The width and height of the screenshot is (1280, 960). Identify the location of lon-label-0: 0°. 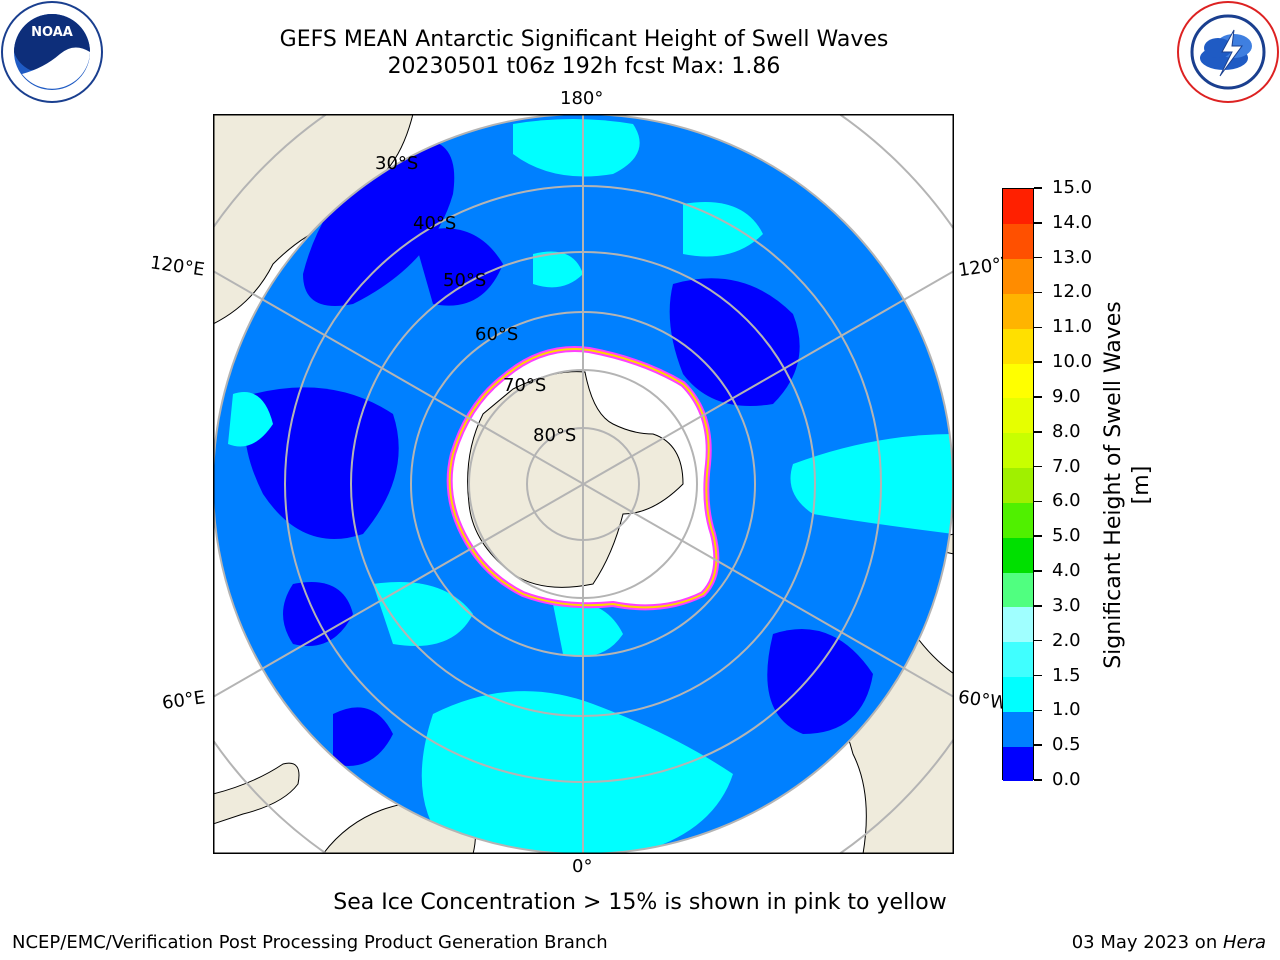
(582, 866).